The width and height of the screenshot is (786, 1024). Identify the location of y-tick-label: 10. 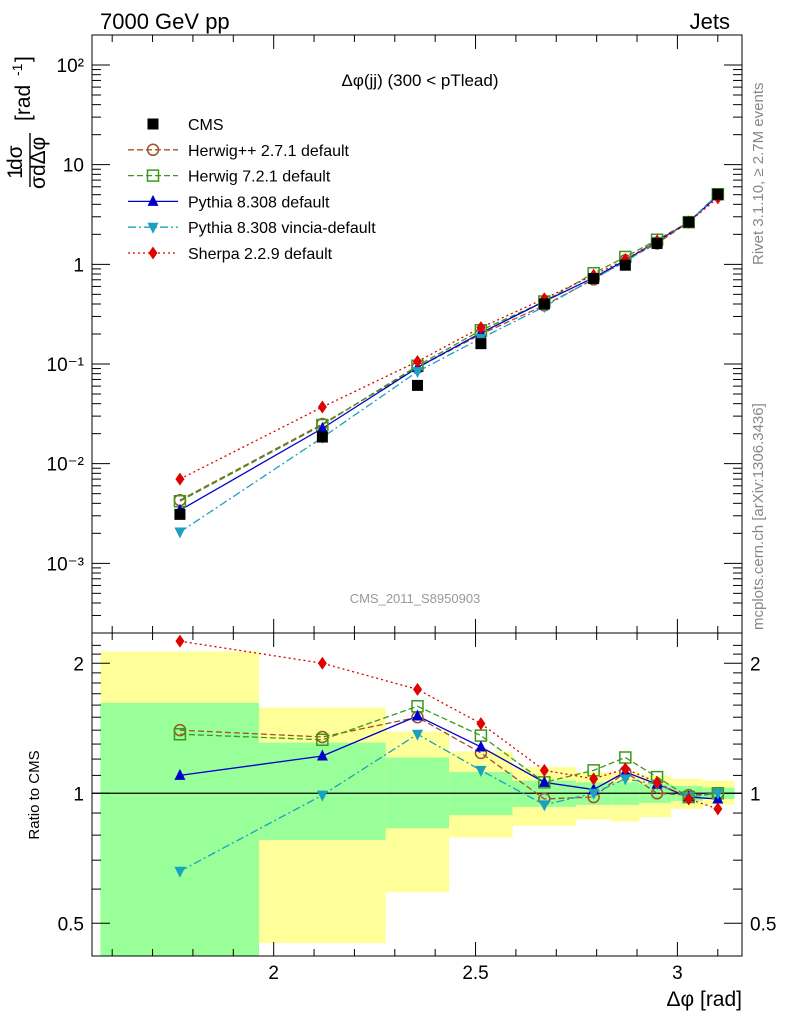
(73, 166).